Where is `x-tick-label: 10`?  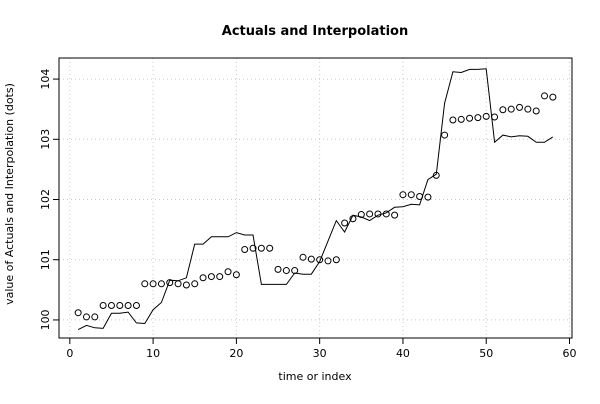
x-tick-label: 10 is located at coordinates (153, 353).